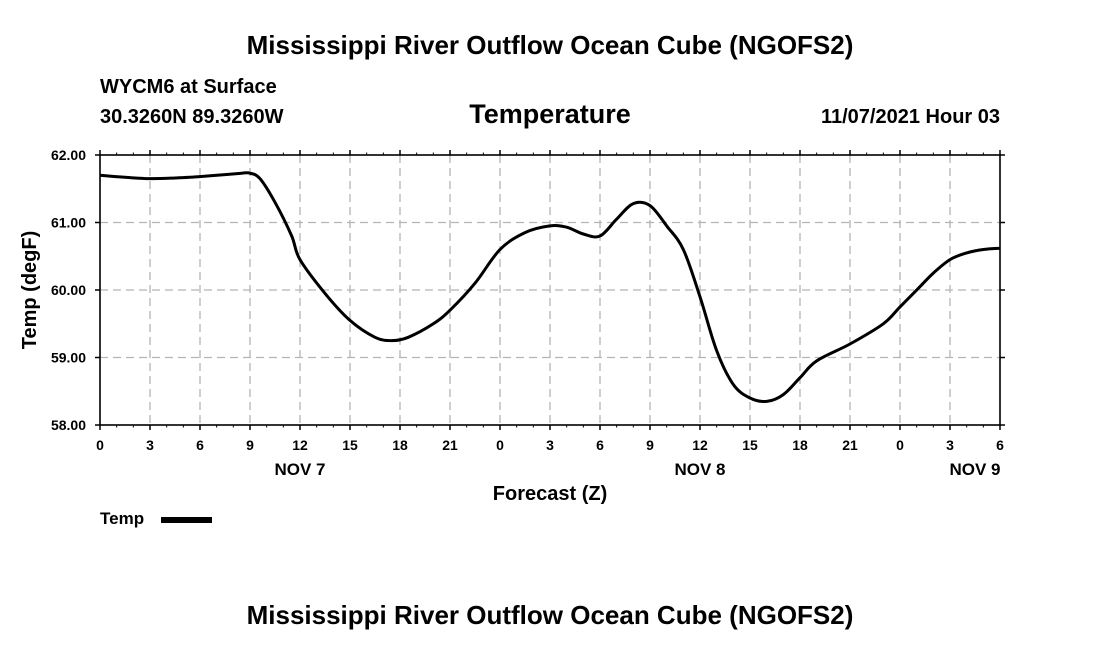 The width and height of the screenshot is (1100, 650). What do you see at coordinates (68, 358) in the screenshot?
I see `y-tick-label: 59.00` at bounding box center [68, 358].